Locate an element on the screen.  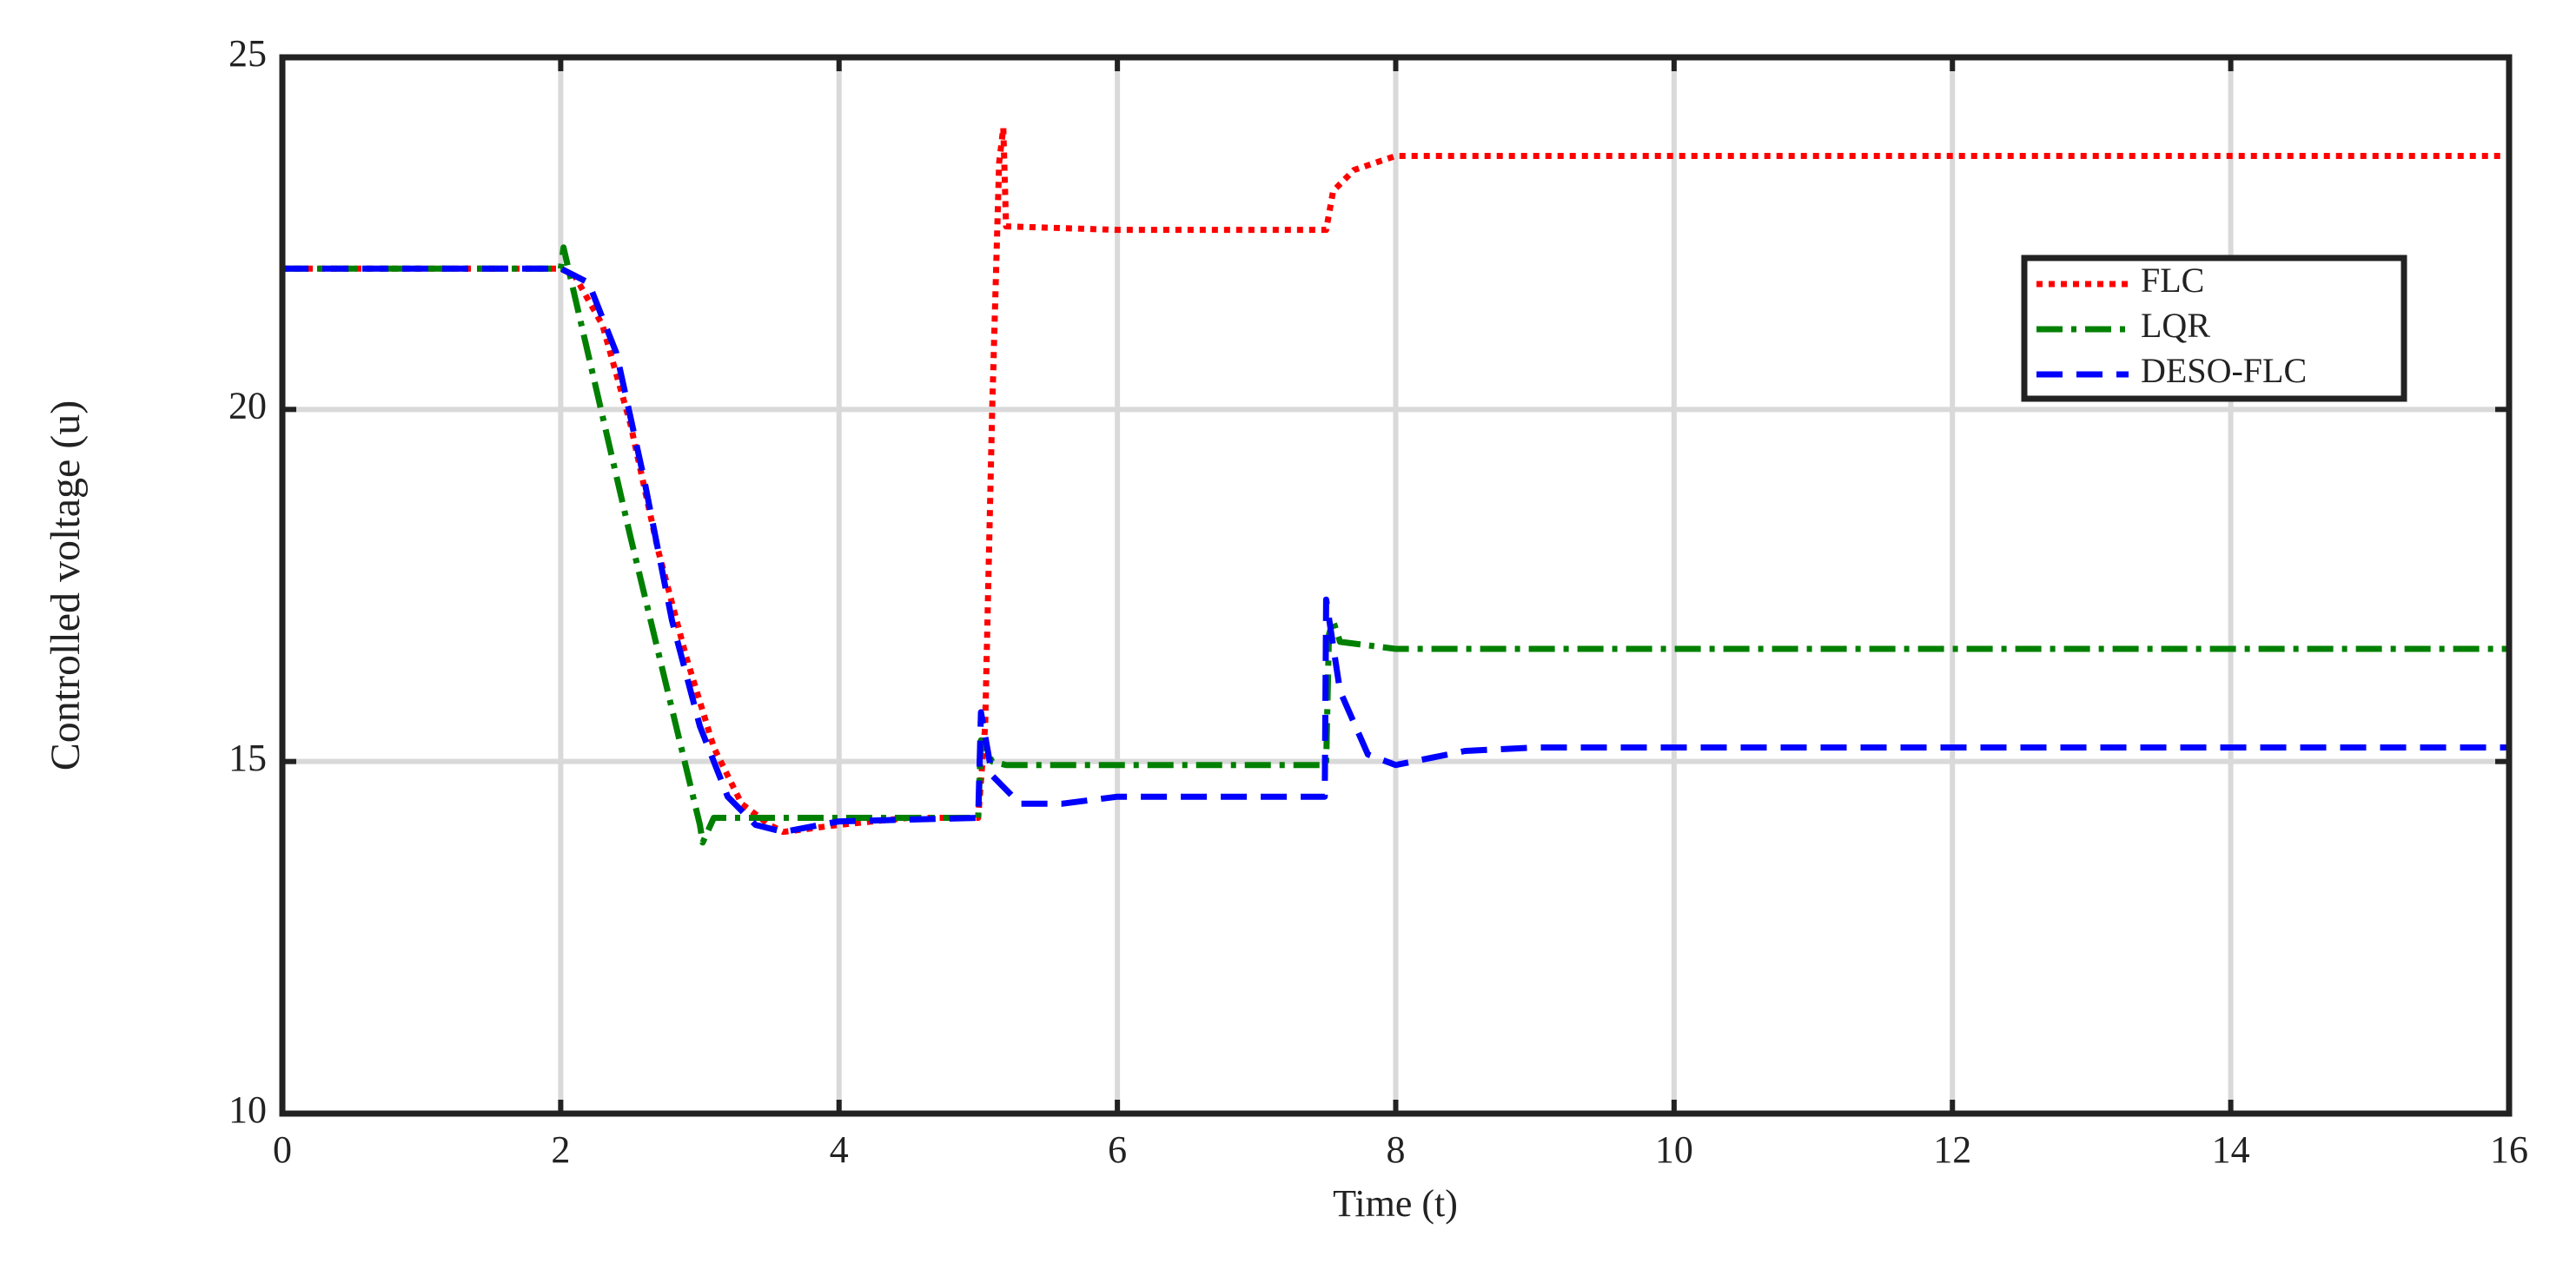
y-tick-label: 10 is located at coordinates (247, 1109).